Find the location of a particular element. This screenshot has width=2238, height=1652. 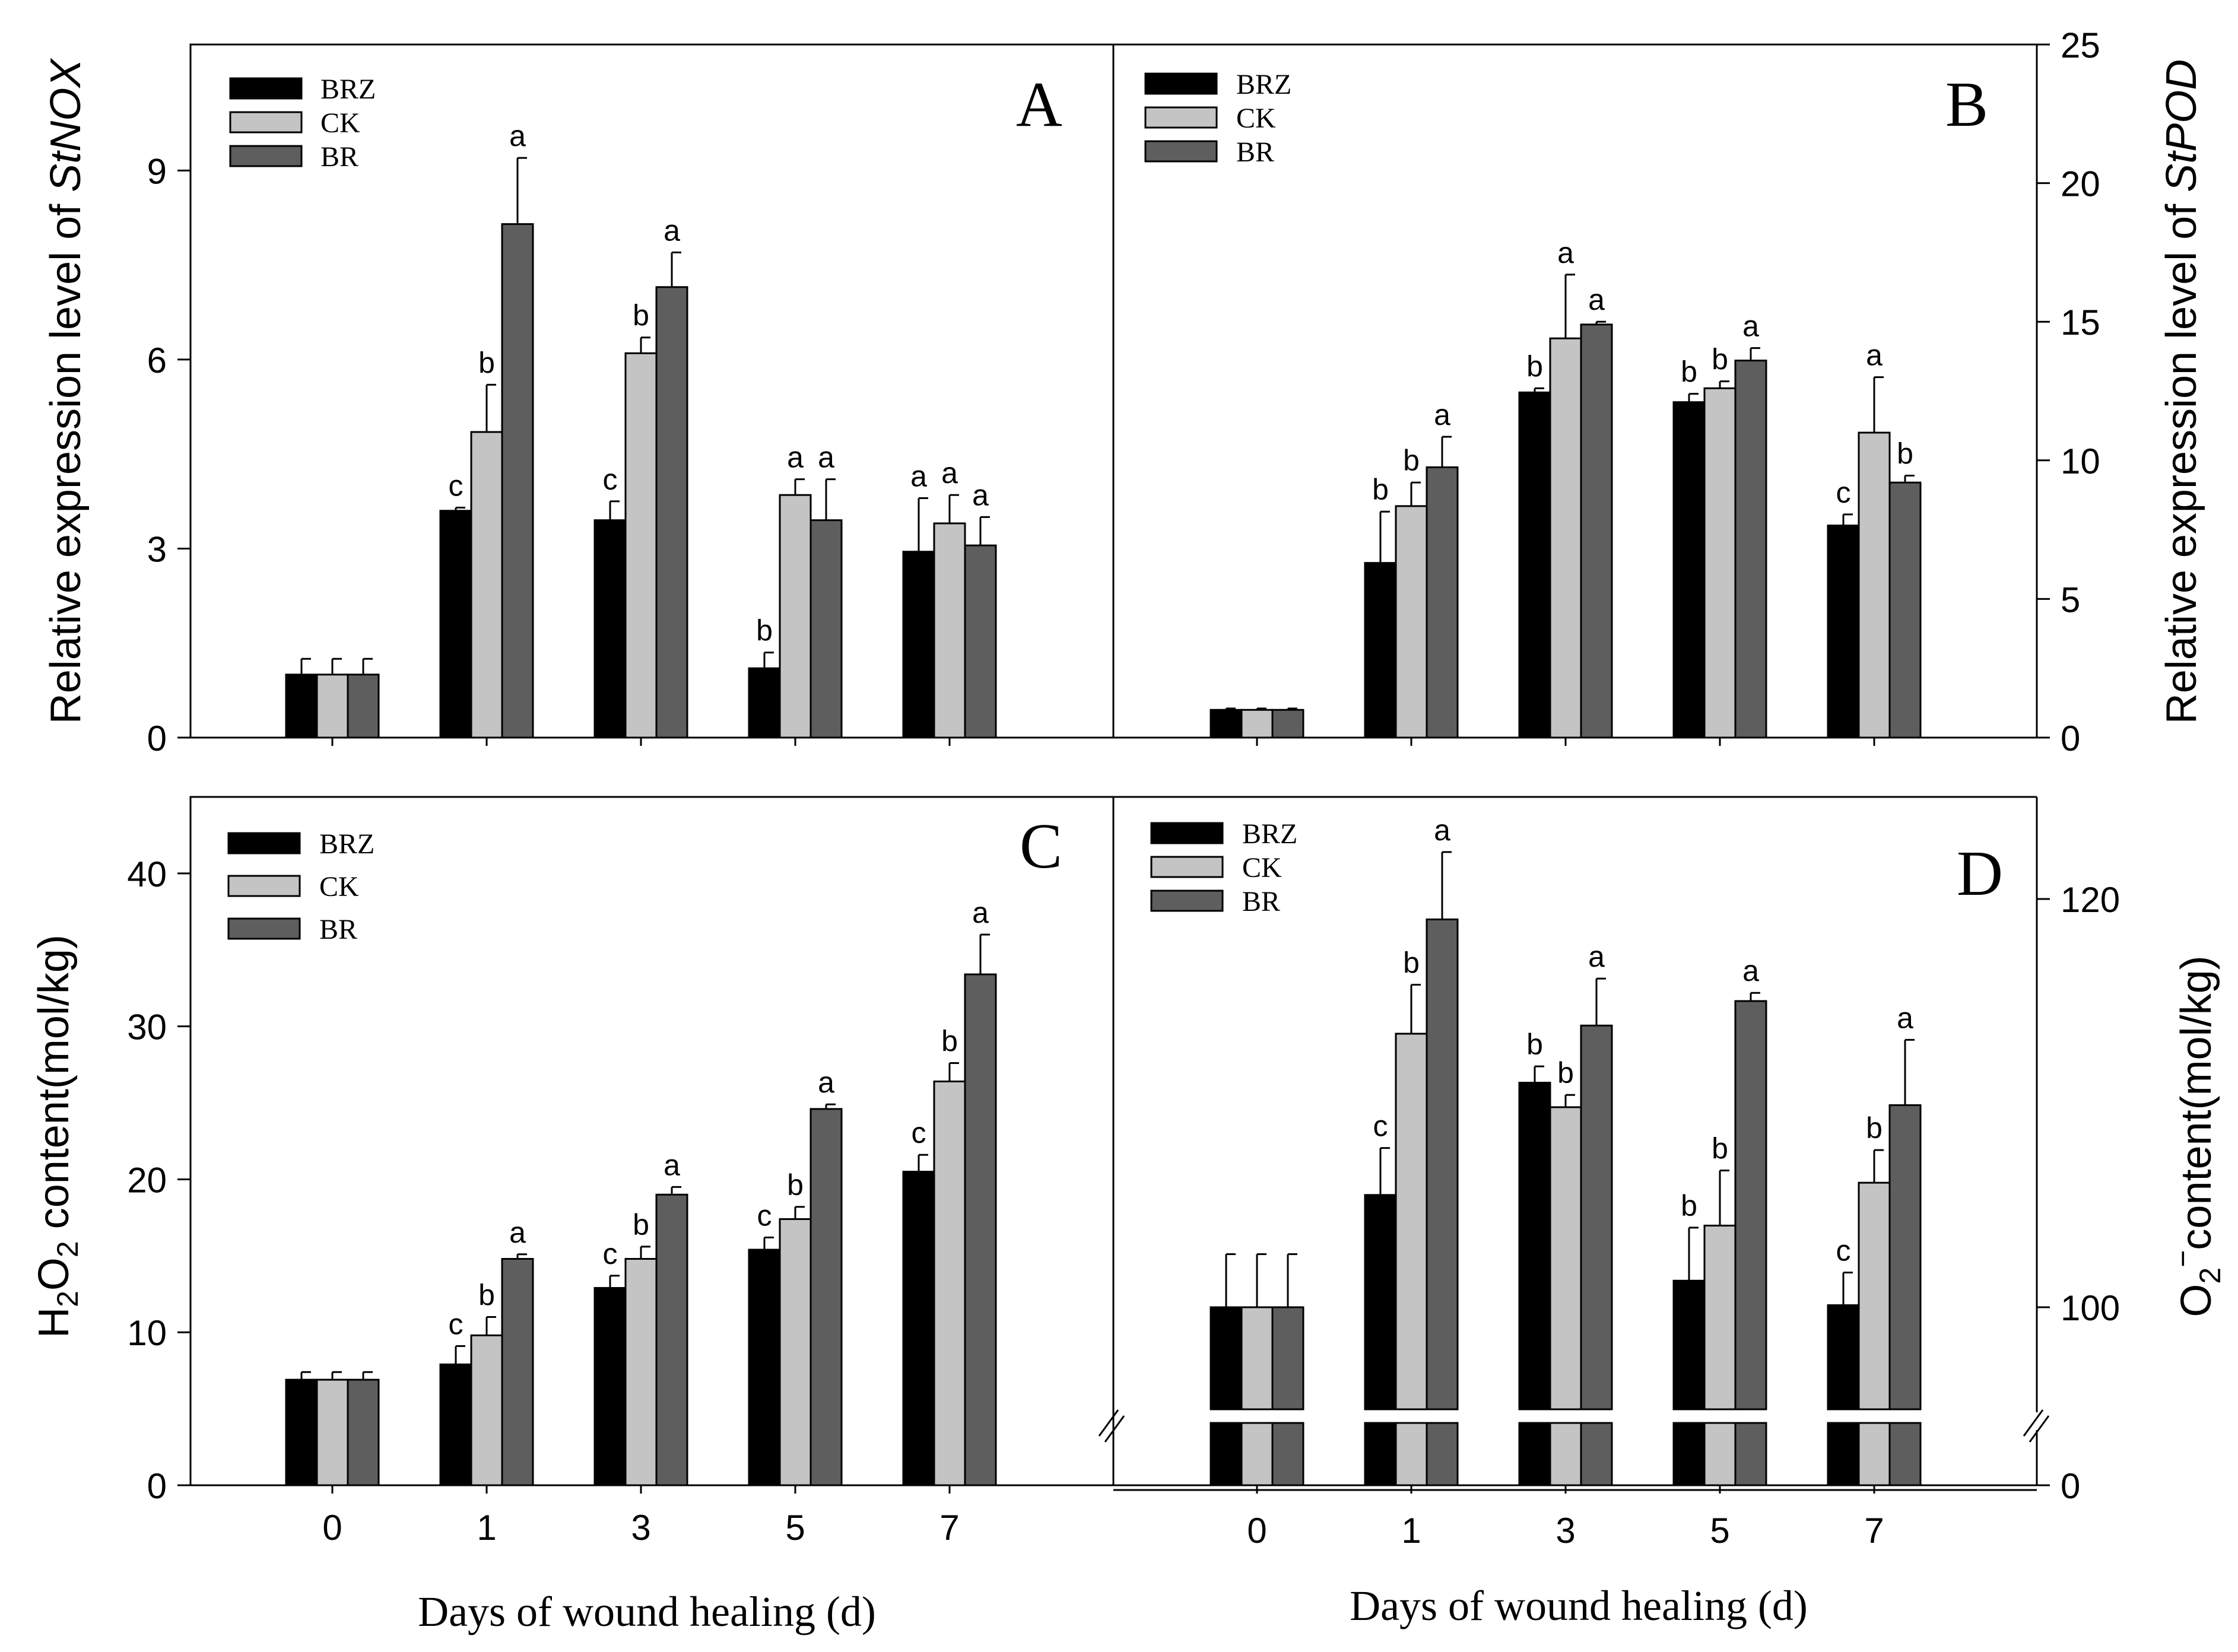

legend-swatch-c-brz is located at coordinates (264, 843).